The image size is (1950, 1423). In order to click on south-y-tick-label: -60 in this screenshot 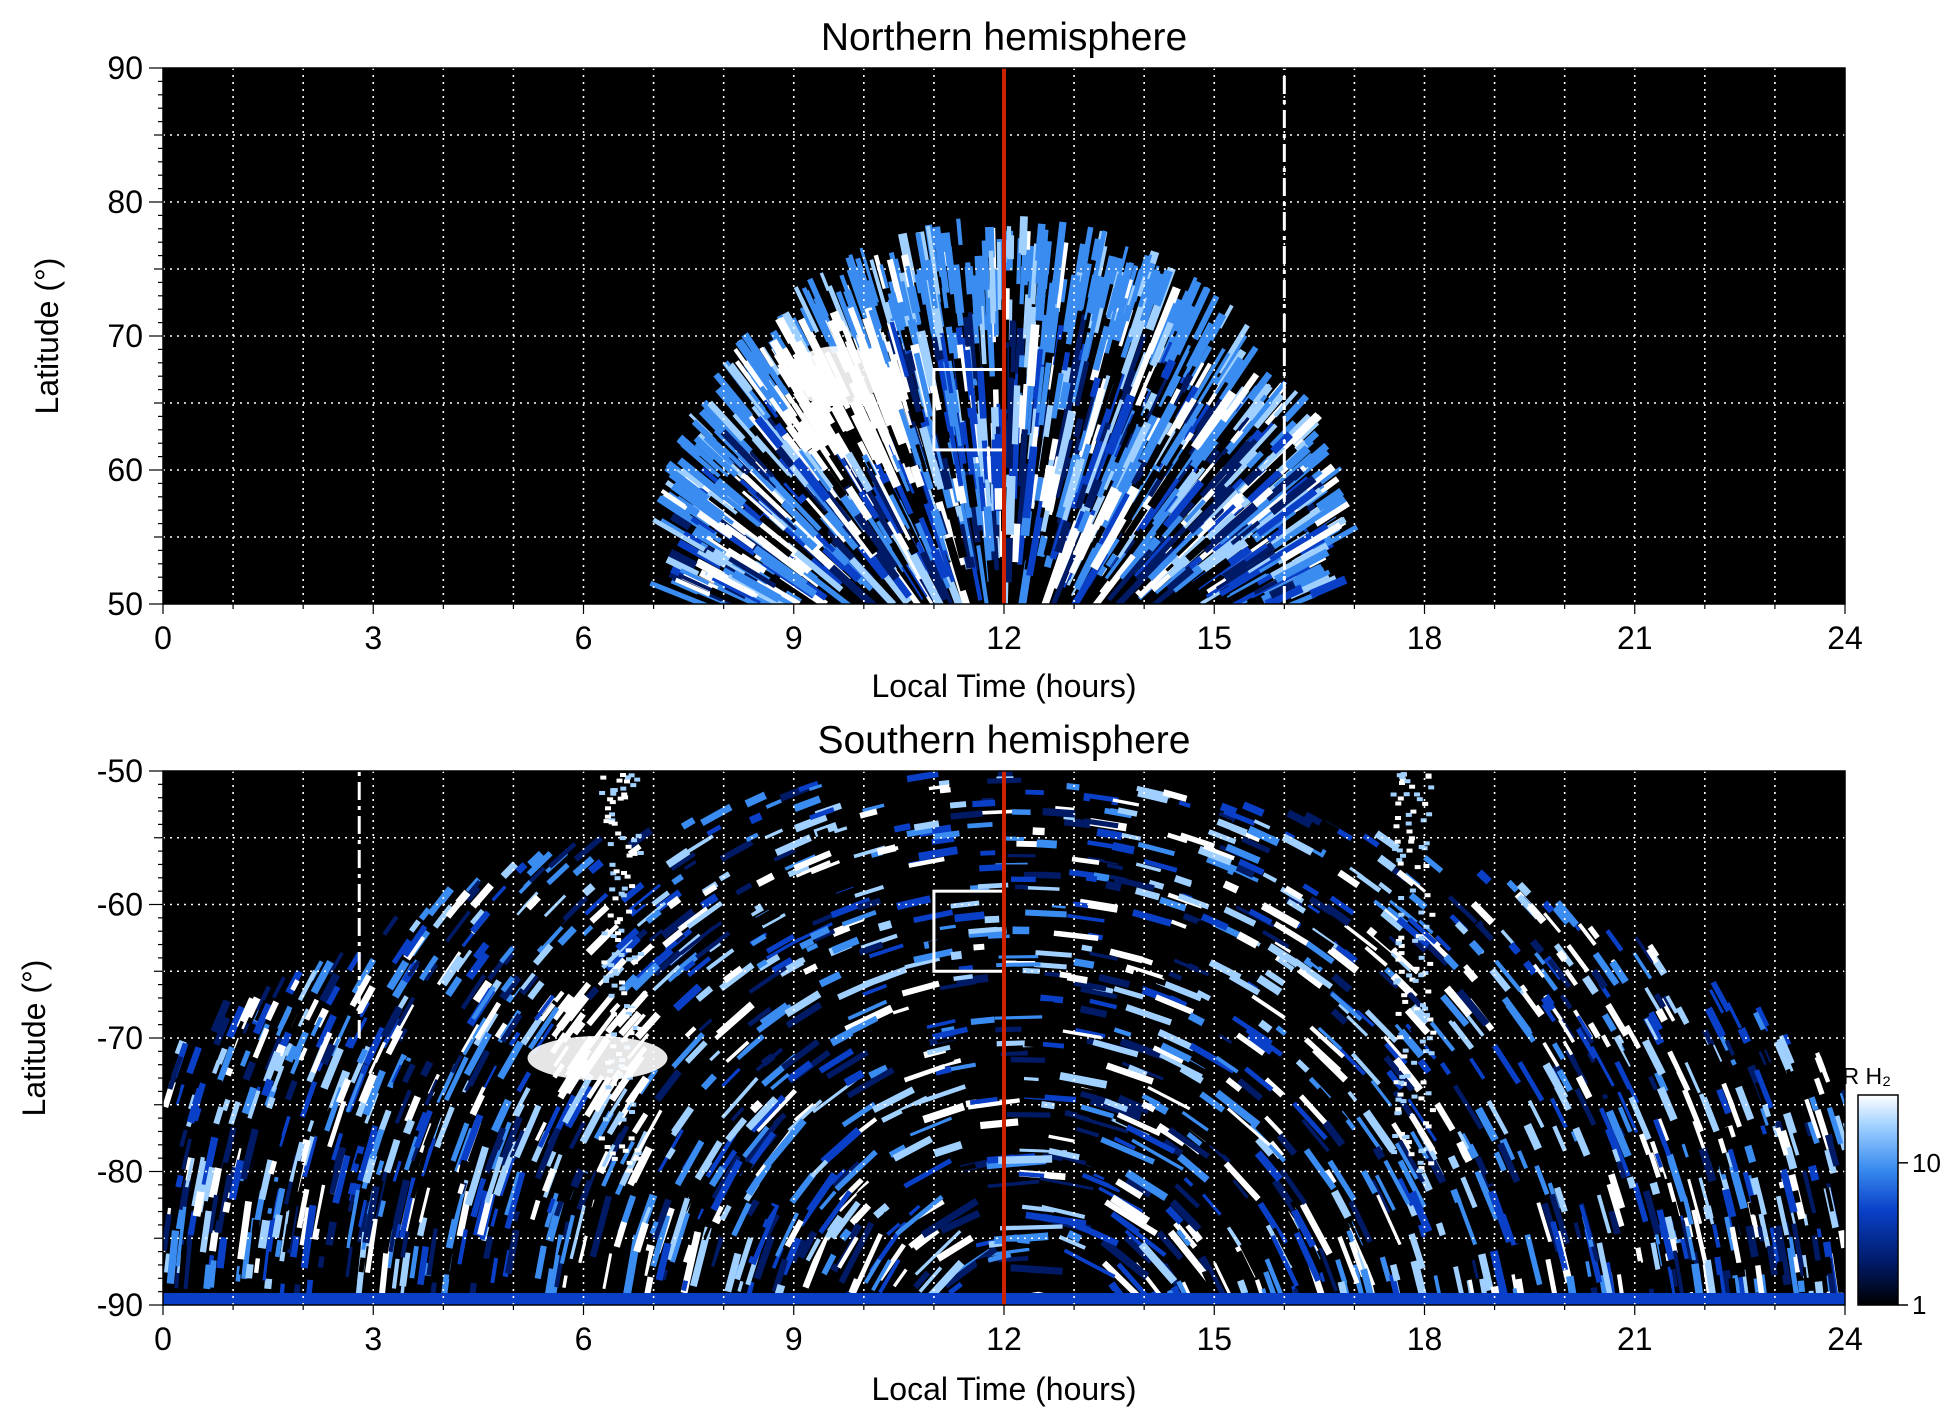, I will do `click(120, 905)`.